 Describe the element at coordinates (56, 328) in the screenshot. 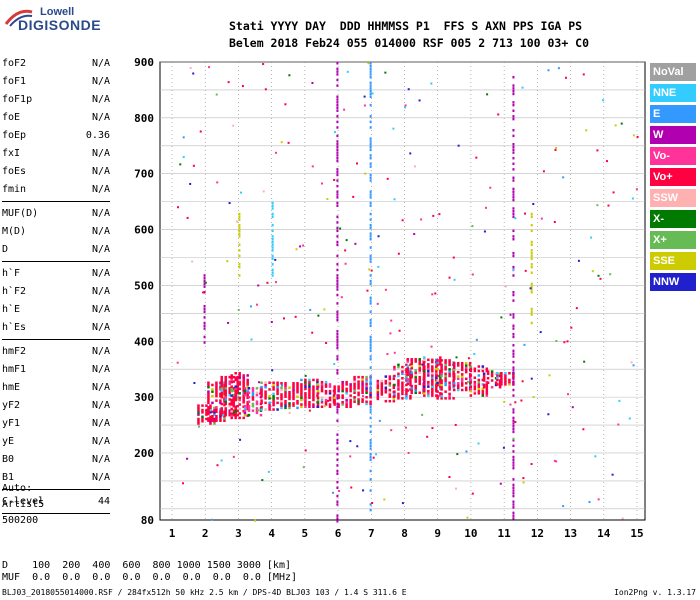

I see `param-row: h`Es N/A` at that location.